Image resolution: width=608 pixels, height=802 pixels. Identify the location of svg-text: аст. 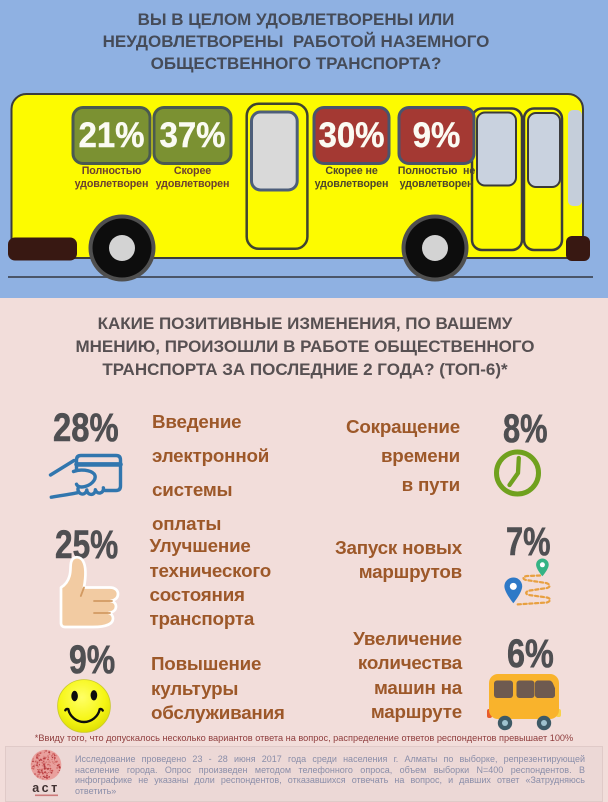
(46, 788).